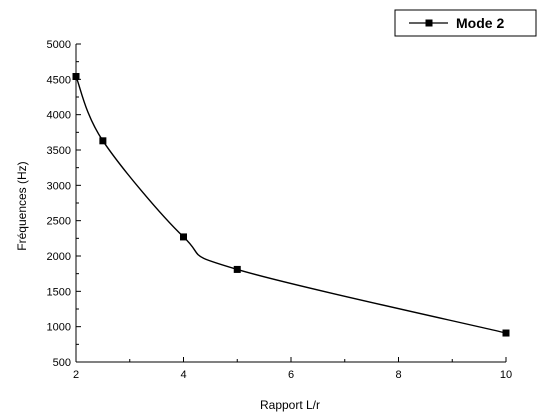 The image size is (540, 418). What do you see at coordinates (59, 257) in the screenshot?
I see `y-tick-label: 2000` at bounding box center [59, 257].